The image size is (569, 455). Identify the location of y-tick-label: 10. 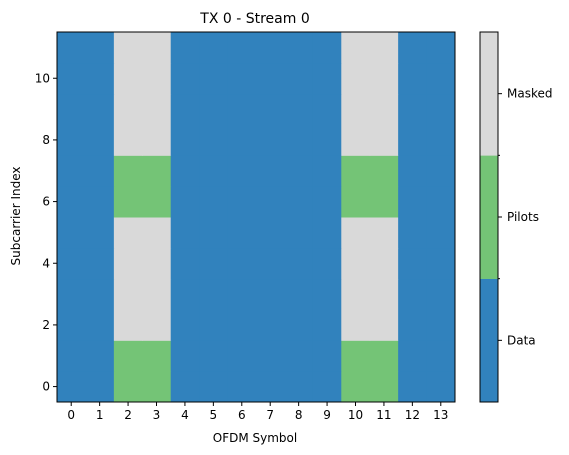
(42, 78).